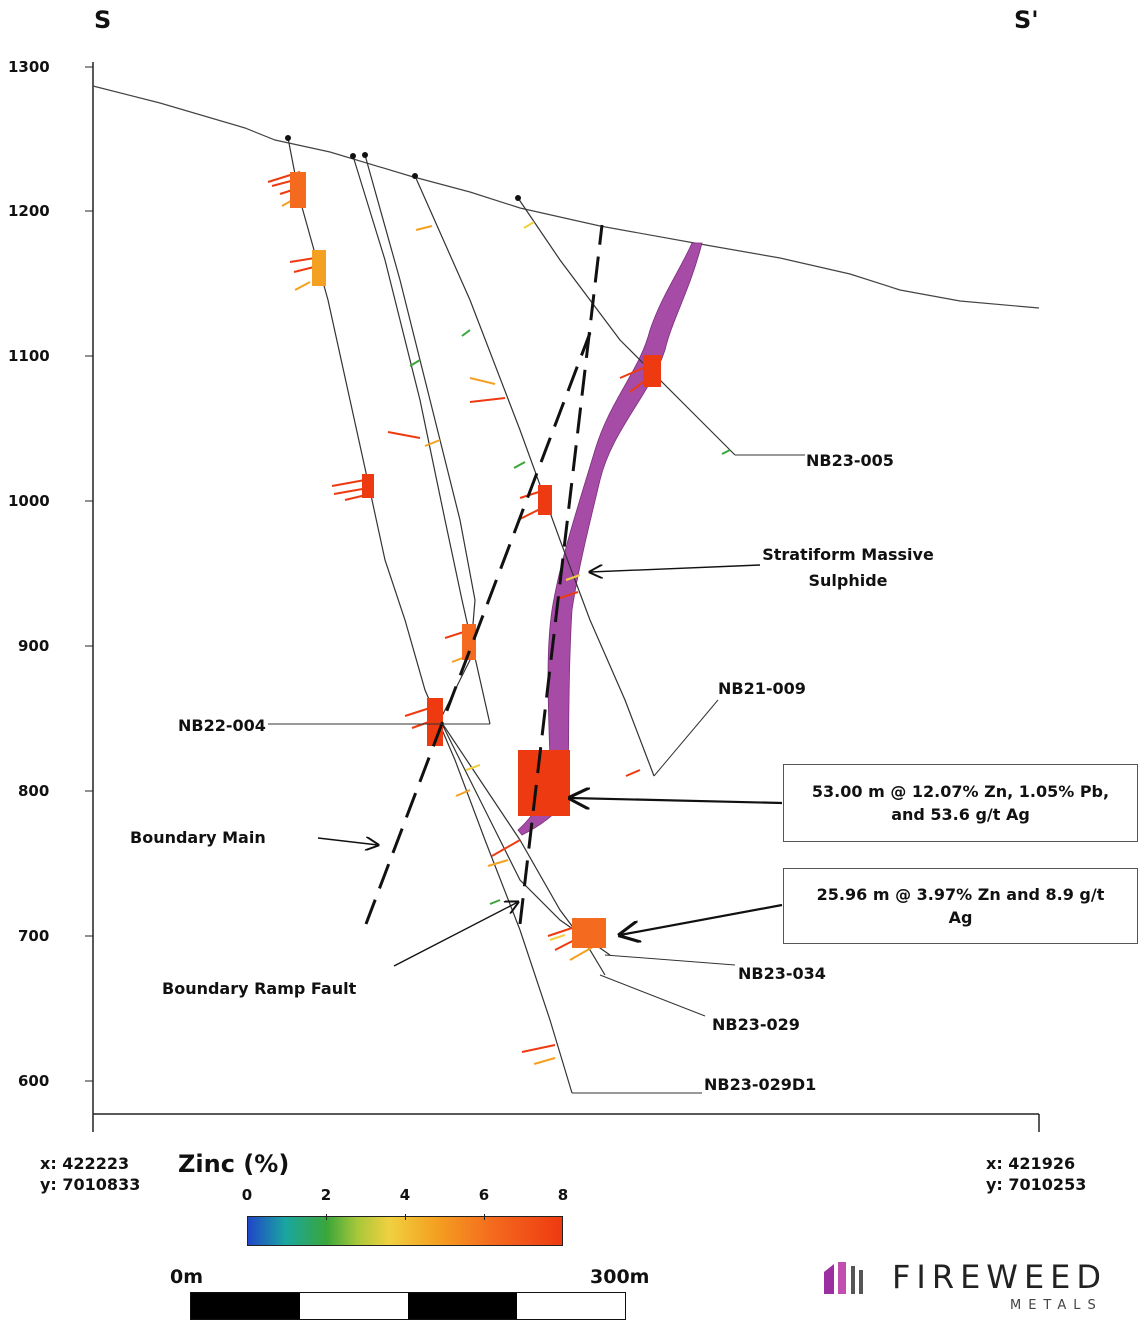 This screenshot has width=1138, height=1321. What do you see at coordinates (198, 837) in the screenshot?
I see `boundary-main-label: Boundary Main` at bounding box center [198, 837].